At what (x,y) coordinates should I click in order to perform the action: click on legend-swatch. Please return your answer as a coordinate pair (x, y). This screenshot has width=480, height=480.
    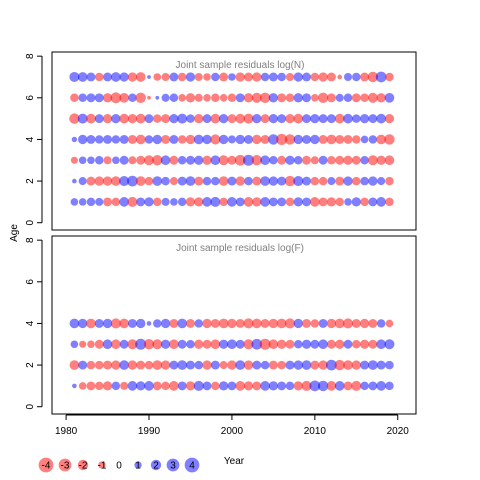
    Looking at the image, I should click on (102, 465).